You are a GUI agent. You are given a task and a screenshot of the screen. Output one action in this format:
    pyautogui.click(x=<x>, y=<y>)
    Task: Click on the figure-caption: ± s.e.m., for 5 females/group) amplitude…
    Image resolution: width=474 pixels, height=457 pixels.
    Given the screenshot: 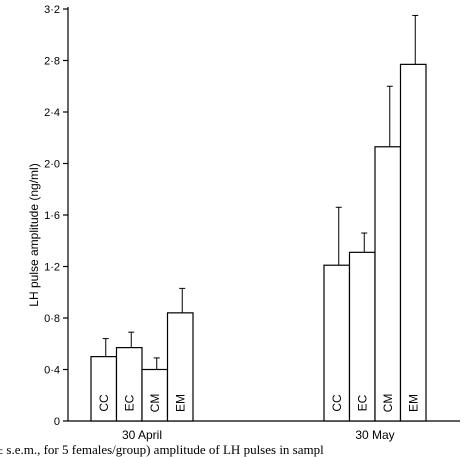 What is the action you would take?
    pyautogui.click(x=162, y=449)
    